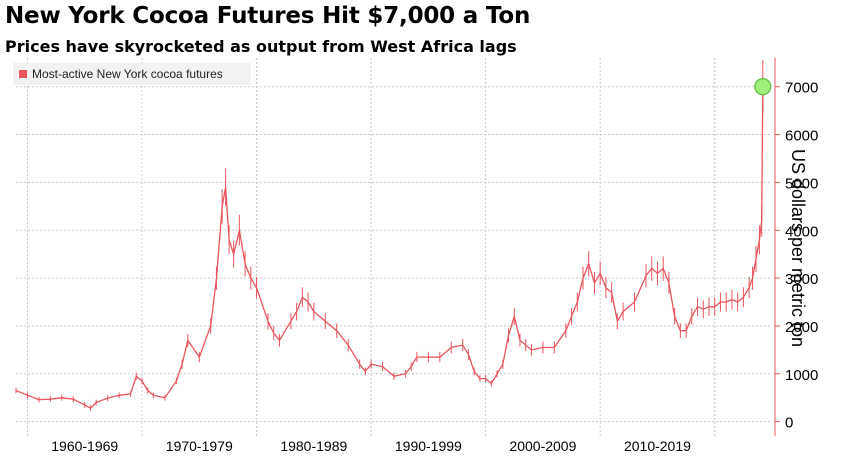 This screenshot has height=456, width=862. What do you see at coordinates (801, 375) in the screenshot?
I see `y-tick-label: 1000` at bounding box center [801, 375].